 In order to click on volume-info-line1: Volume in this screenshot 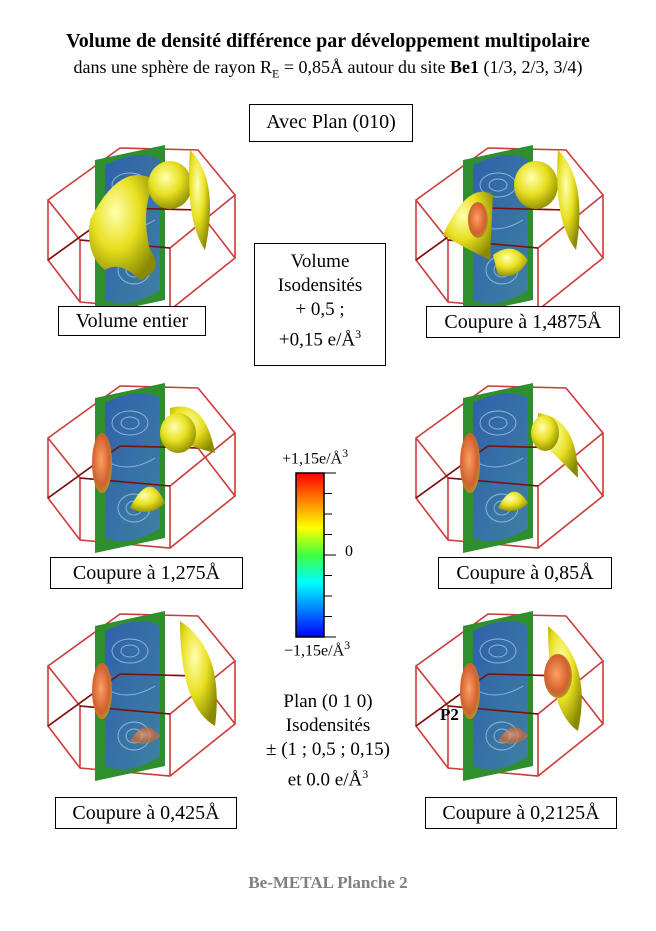, I will do `click(320, 261)`.